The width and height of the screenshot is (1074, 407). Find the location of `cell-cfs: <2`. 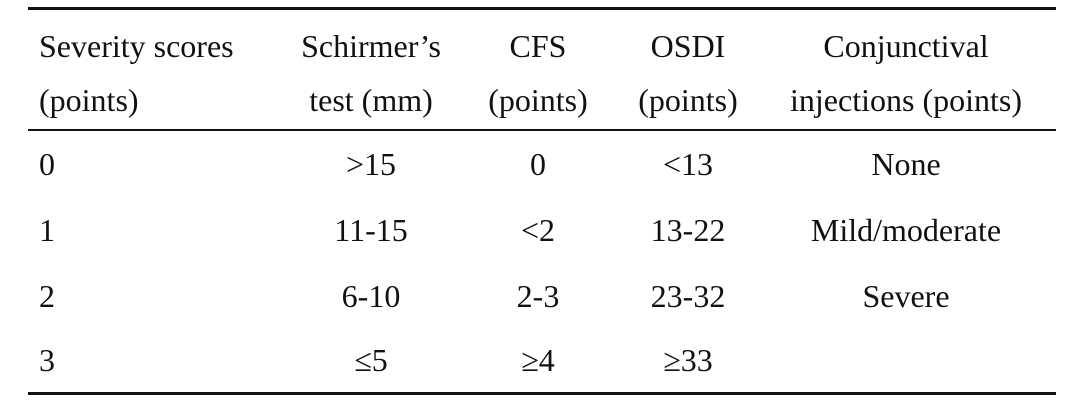

cell-cfs: <2 is located at coordinates (538, 230).